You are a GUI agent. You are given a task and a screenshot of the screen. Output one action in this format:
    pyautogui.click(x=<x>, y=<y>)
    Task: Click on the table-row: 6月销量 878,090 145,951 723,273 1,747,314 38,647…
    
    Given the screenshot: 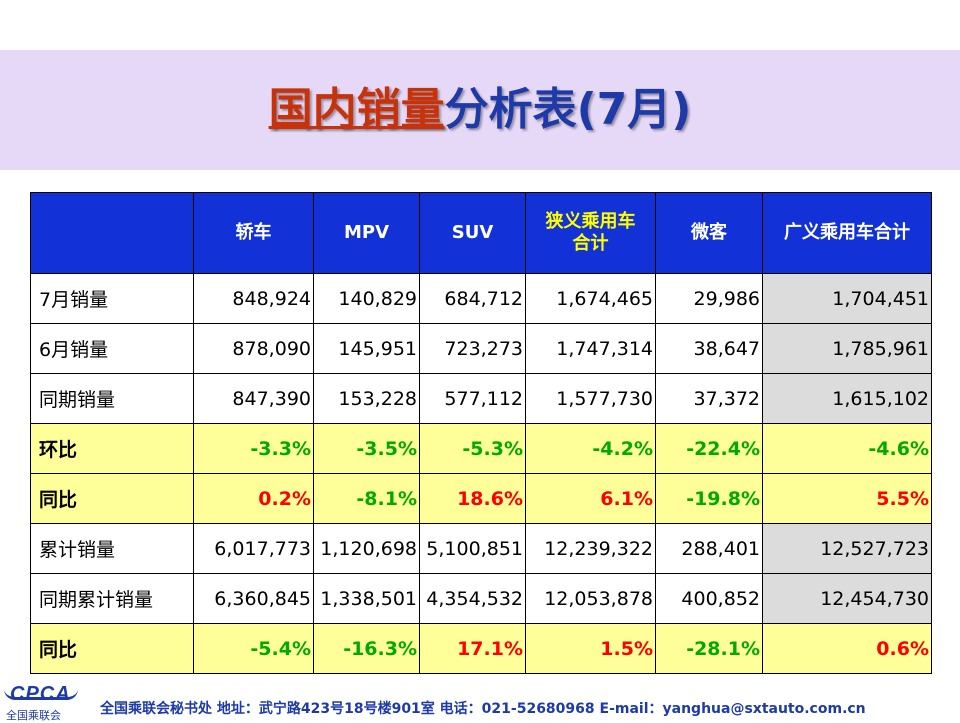 What is the action you would take?
    pyautogui.click(x=481, y=348)
    